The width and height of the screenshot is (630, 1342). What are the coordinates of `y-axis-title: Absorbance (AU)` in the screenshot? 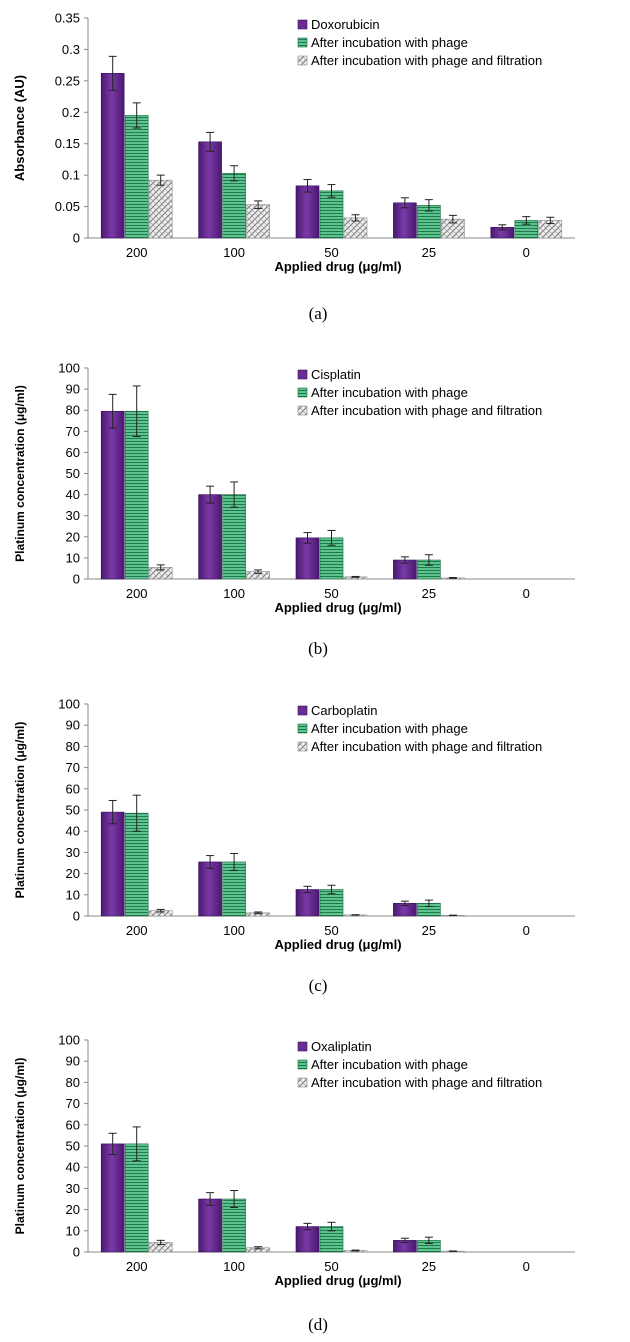 It's located at (19, 128).